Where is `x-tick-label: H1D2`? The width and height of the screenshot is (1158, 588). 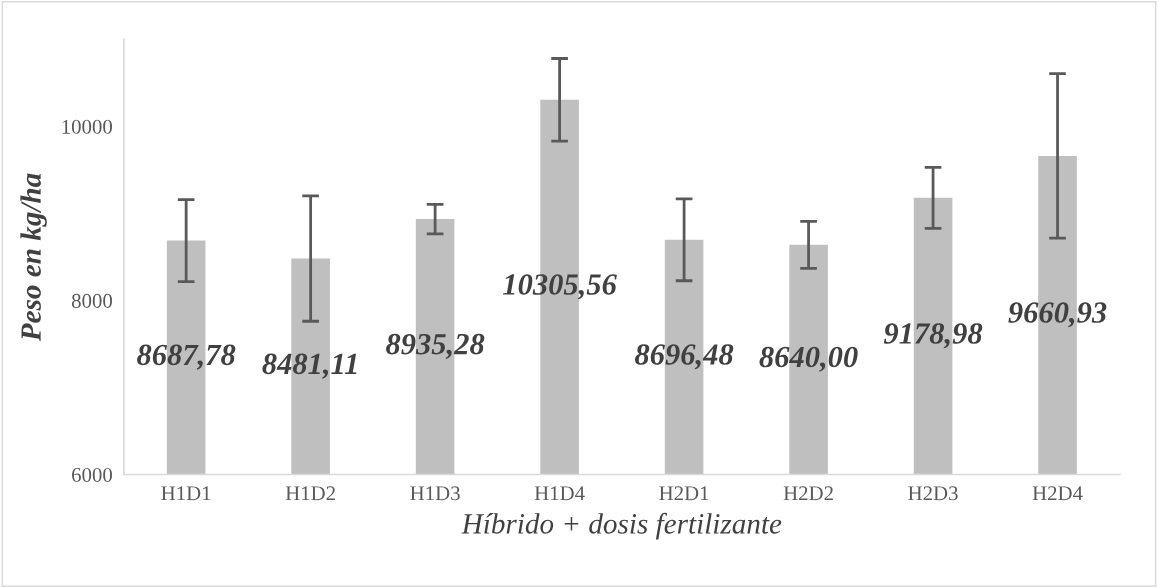 x-tick-label: H1D2 is located at coordinates (310, 493).